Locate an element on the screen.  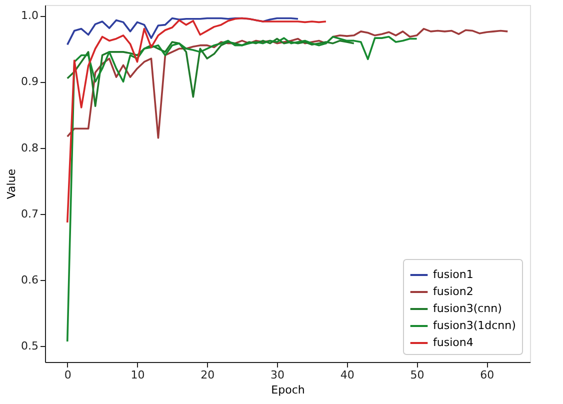
x-tick-label: 30 is located at coordinates (277, 375).